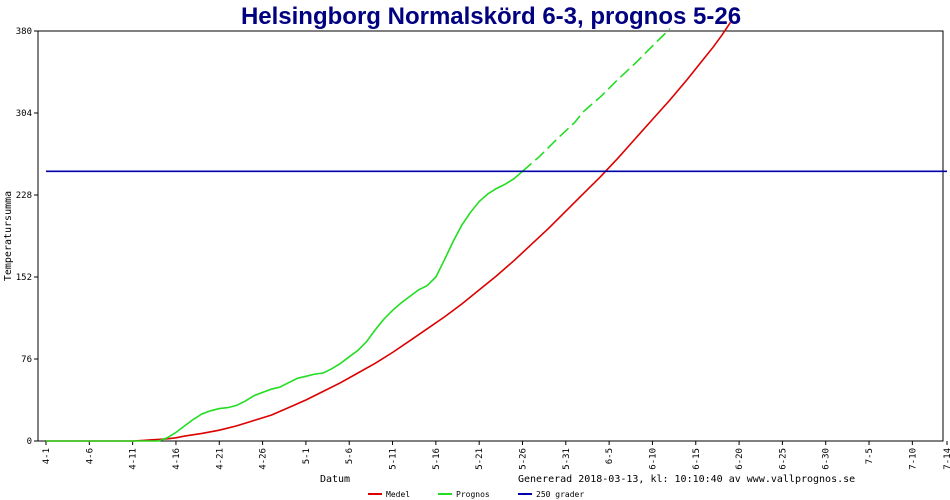  I want to click on x-tick-label: 7-14, so click(946, 459).